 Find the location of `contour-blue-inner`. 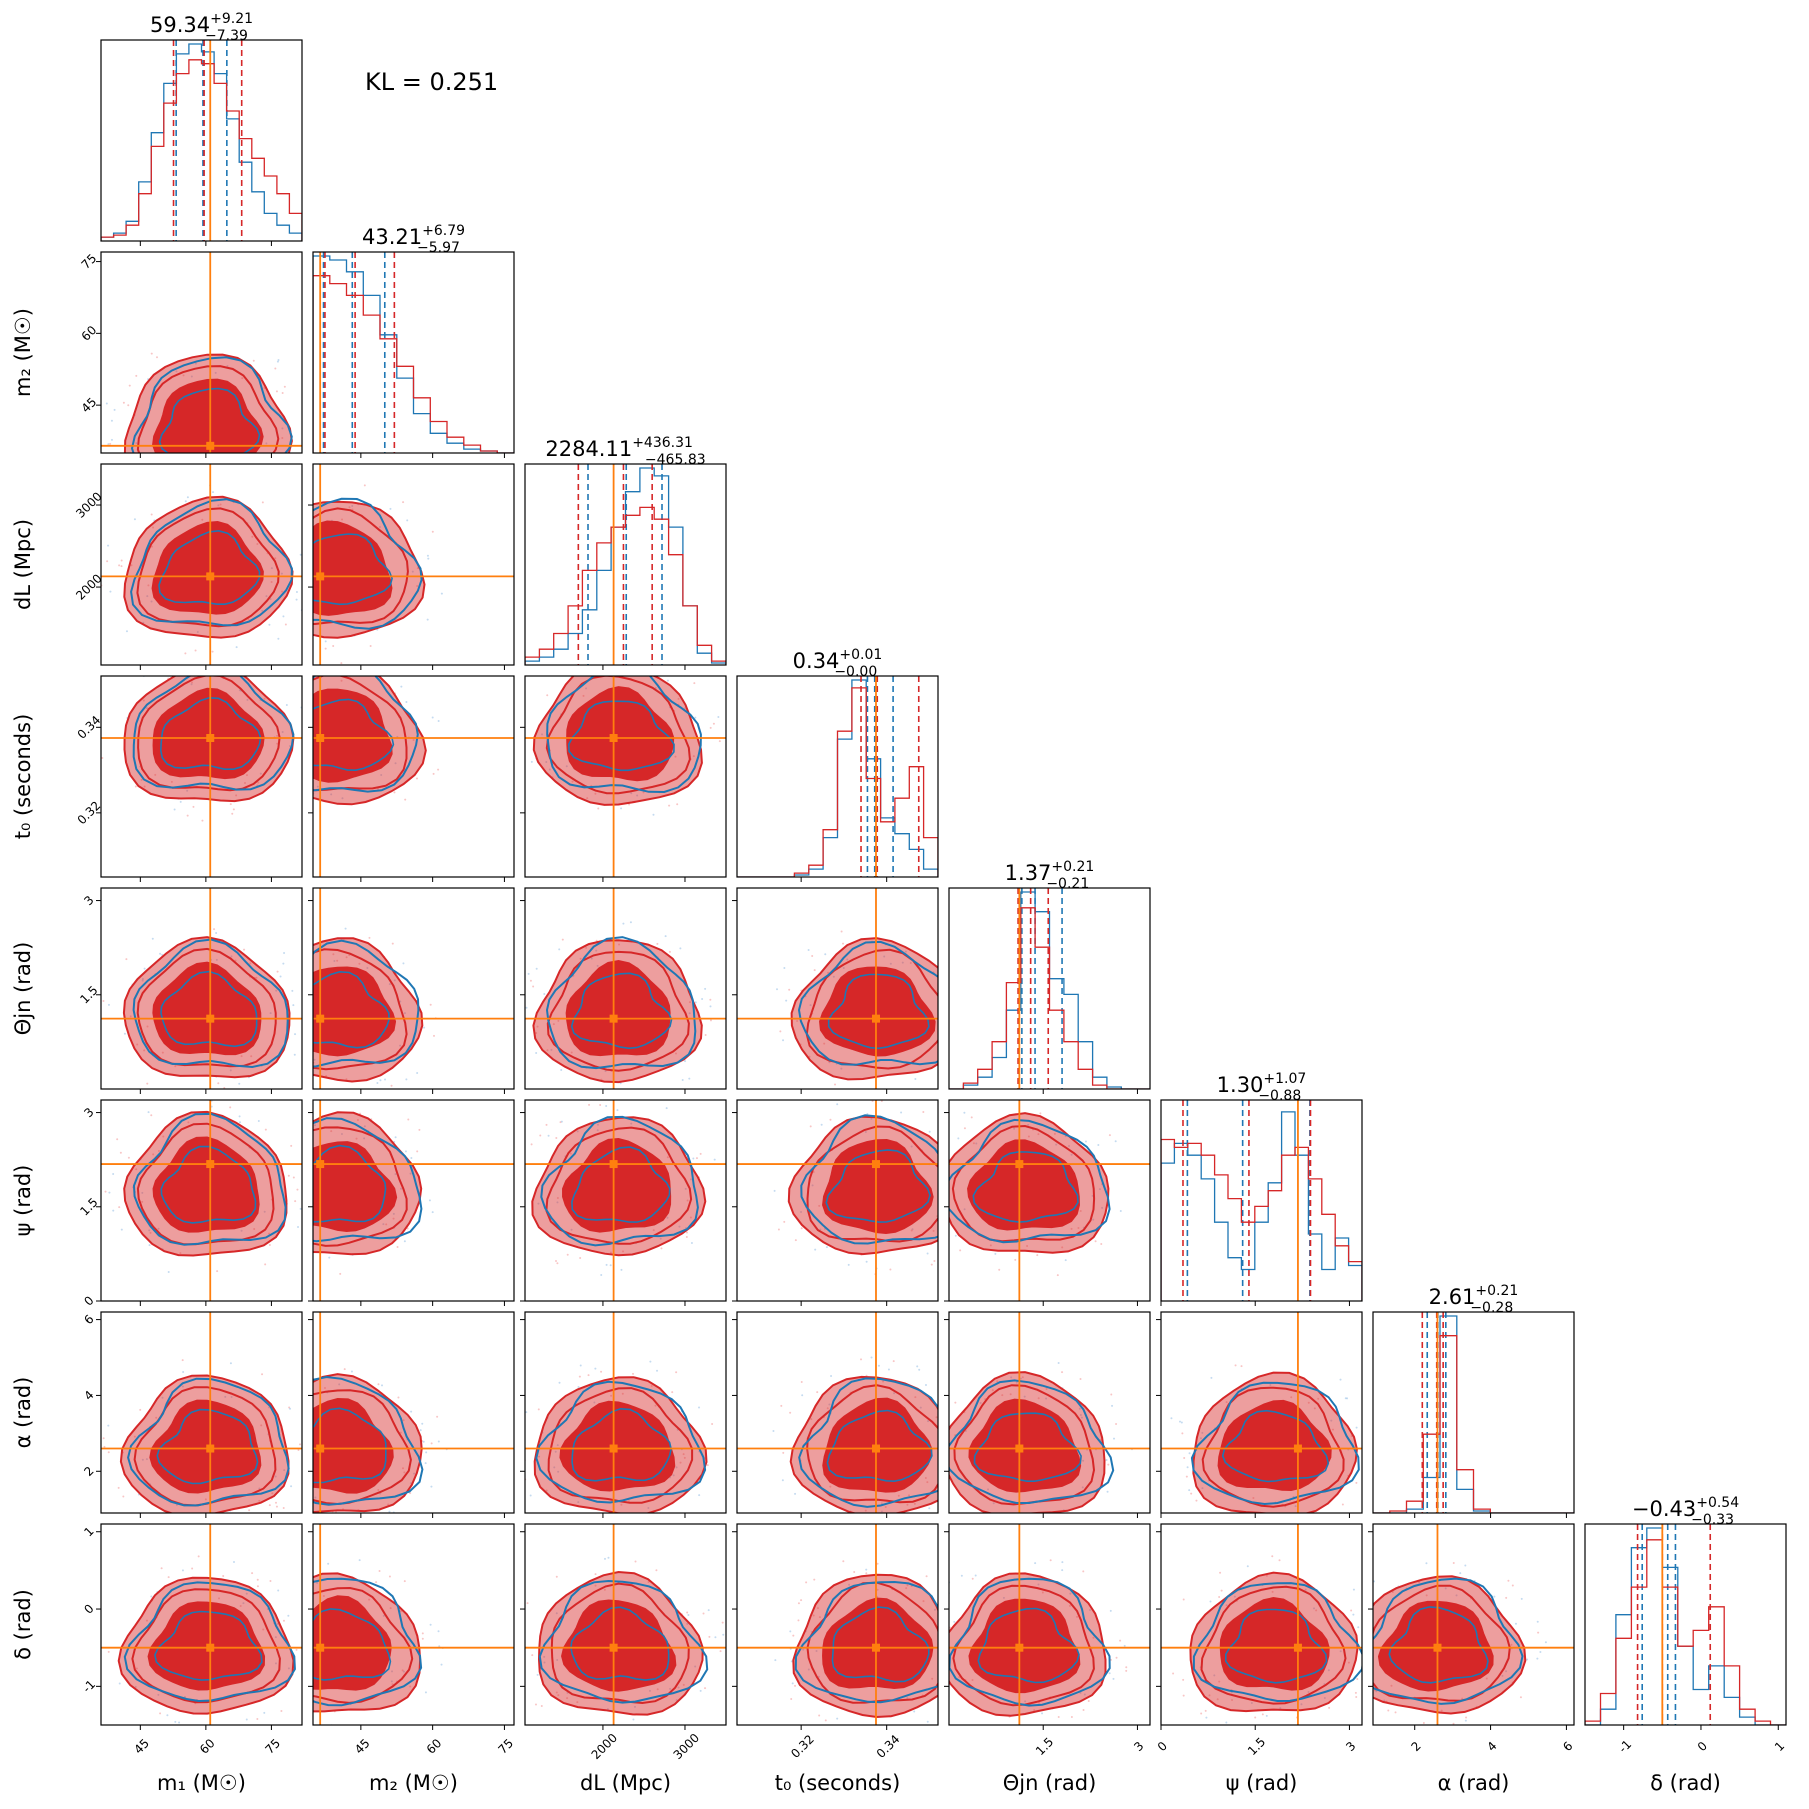

contour-blue-inner is located at coordinates (209, 1009).